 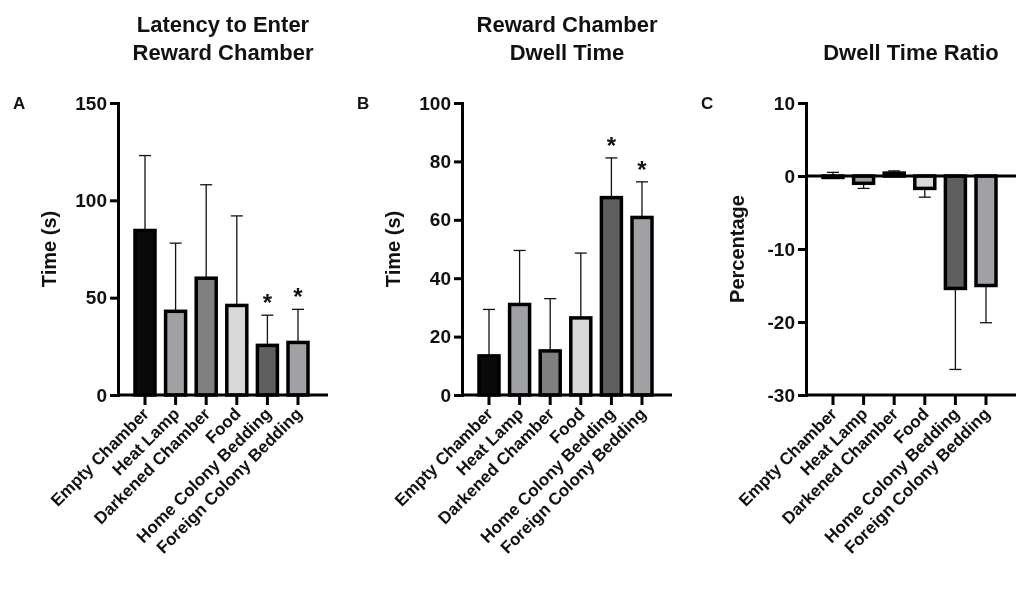 What do you see at coordinates (440, 220) in the screenshot?
I see `y-tick-label: 60` at bounding box center [440, 220].